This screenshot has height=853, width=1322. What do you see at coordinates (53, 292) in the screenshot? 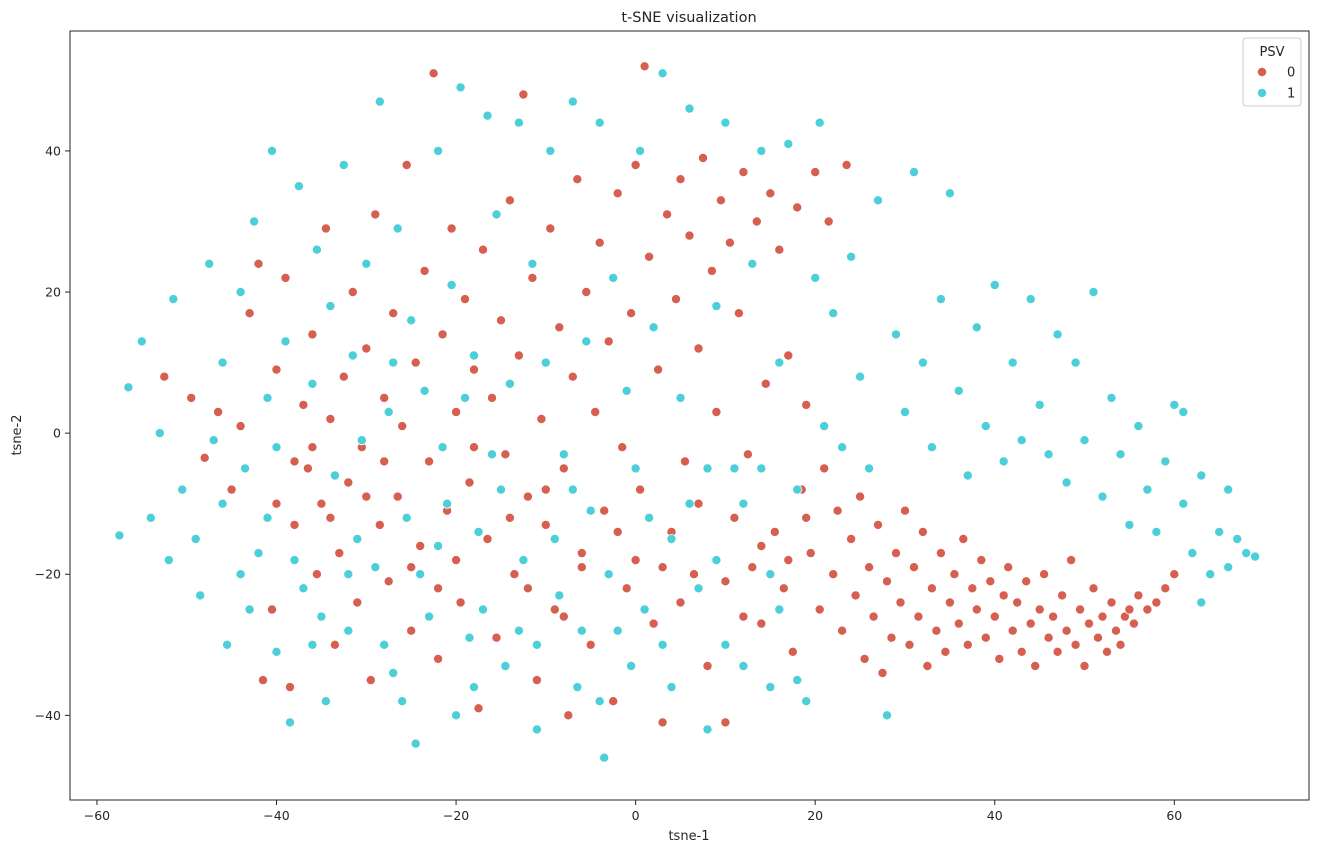
I see `y-tick-label: 20` at bounding box center [53, 292].